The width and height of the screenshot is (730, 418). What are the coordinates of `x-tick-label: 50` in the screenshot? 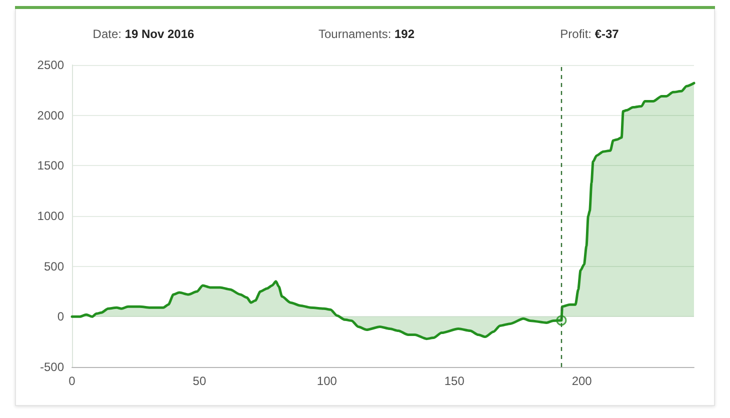 It's located at (199, 381).